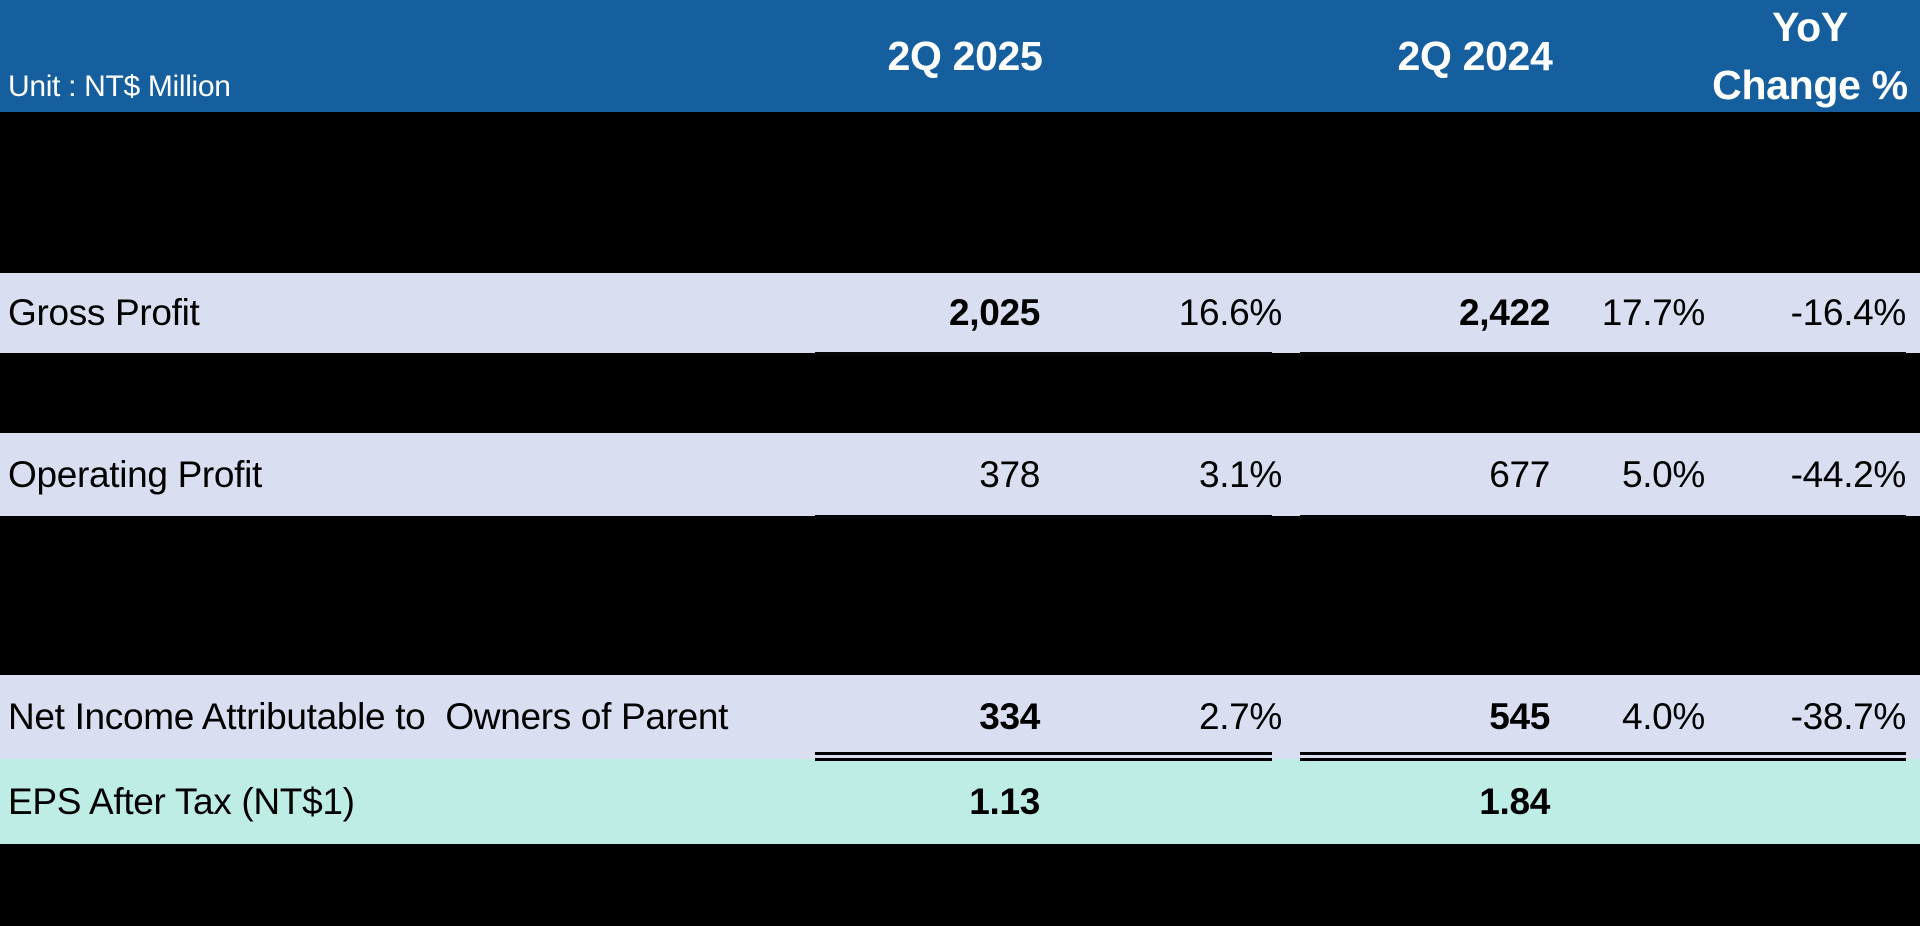 The width and height of the screenshot is (1920, 926). Describe the element at coordinates (1663, 474) in the screenshot. I see `pct-2q2024: 5.0%` at that location.